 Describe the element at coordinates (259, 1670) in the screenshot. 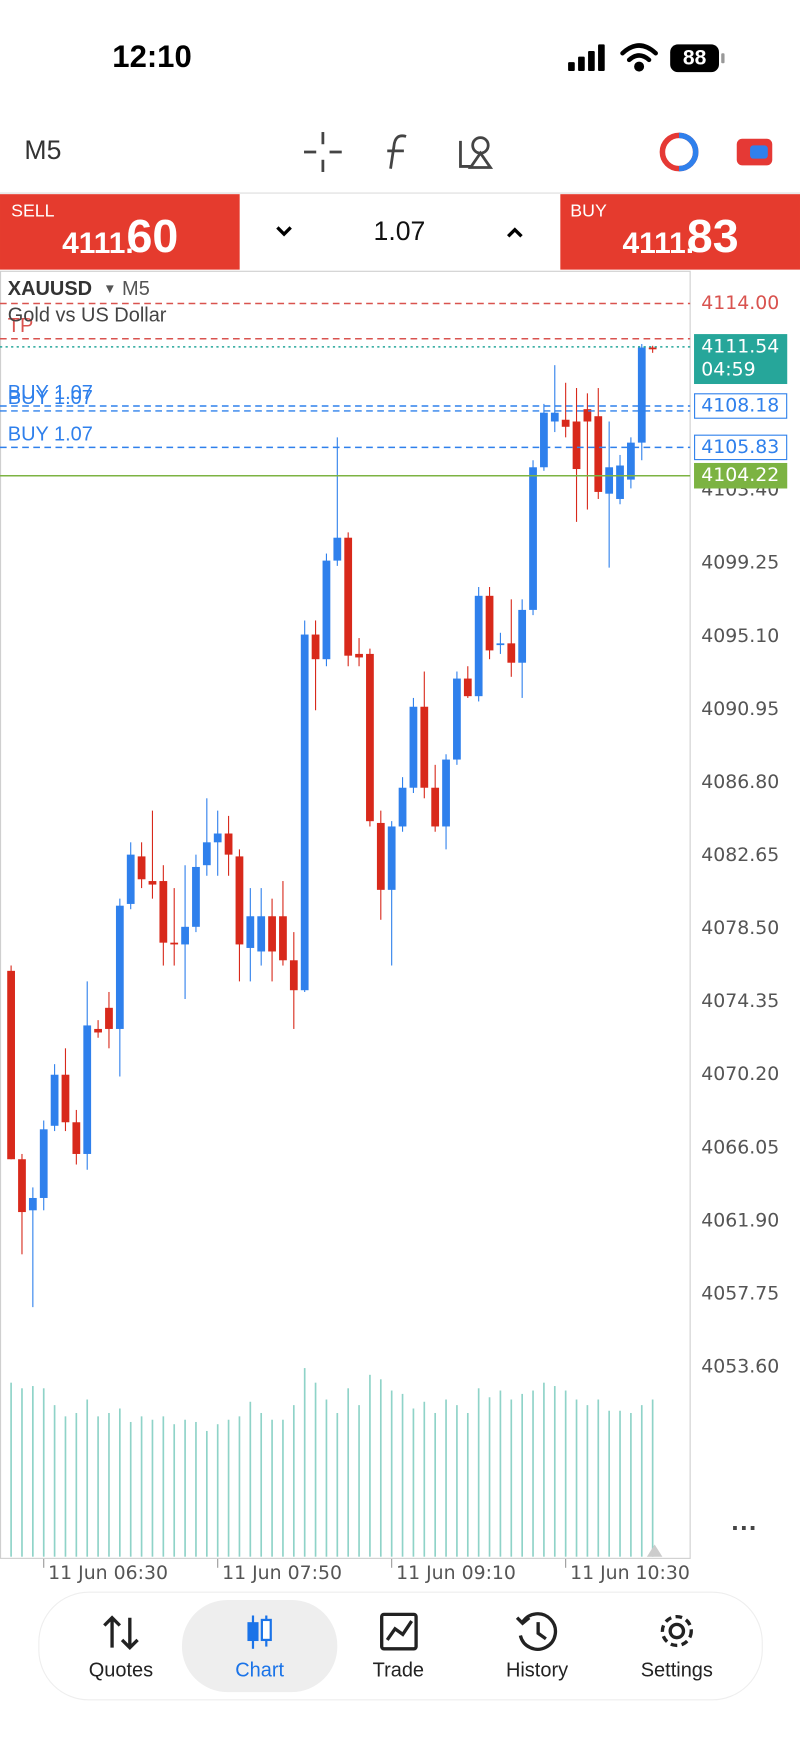

I see `nav-item: Chart` at that location.